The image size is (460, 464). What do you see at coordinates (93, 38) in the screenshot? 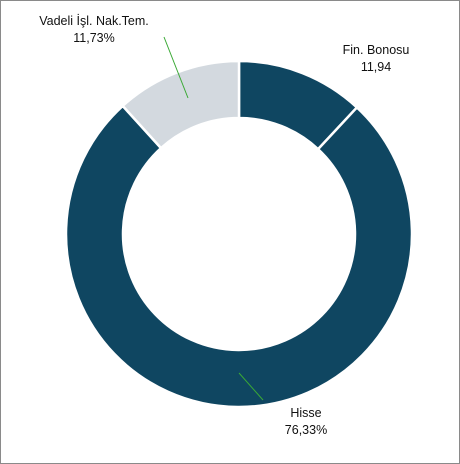
I see `slice-value-label: 11,73%` at bounding box center [93, 38].